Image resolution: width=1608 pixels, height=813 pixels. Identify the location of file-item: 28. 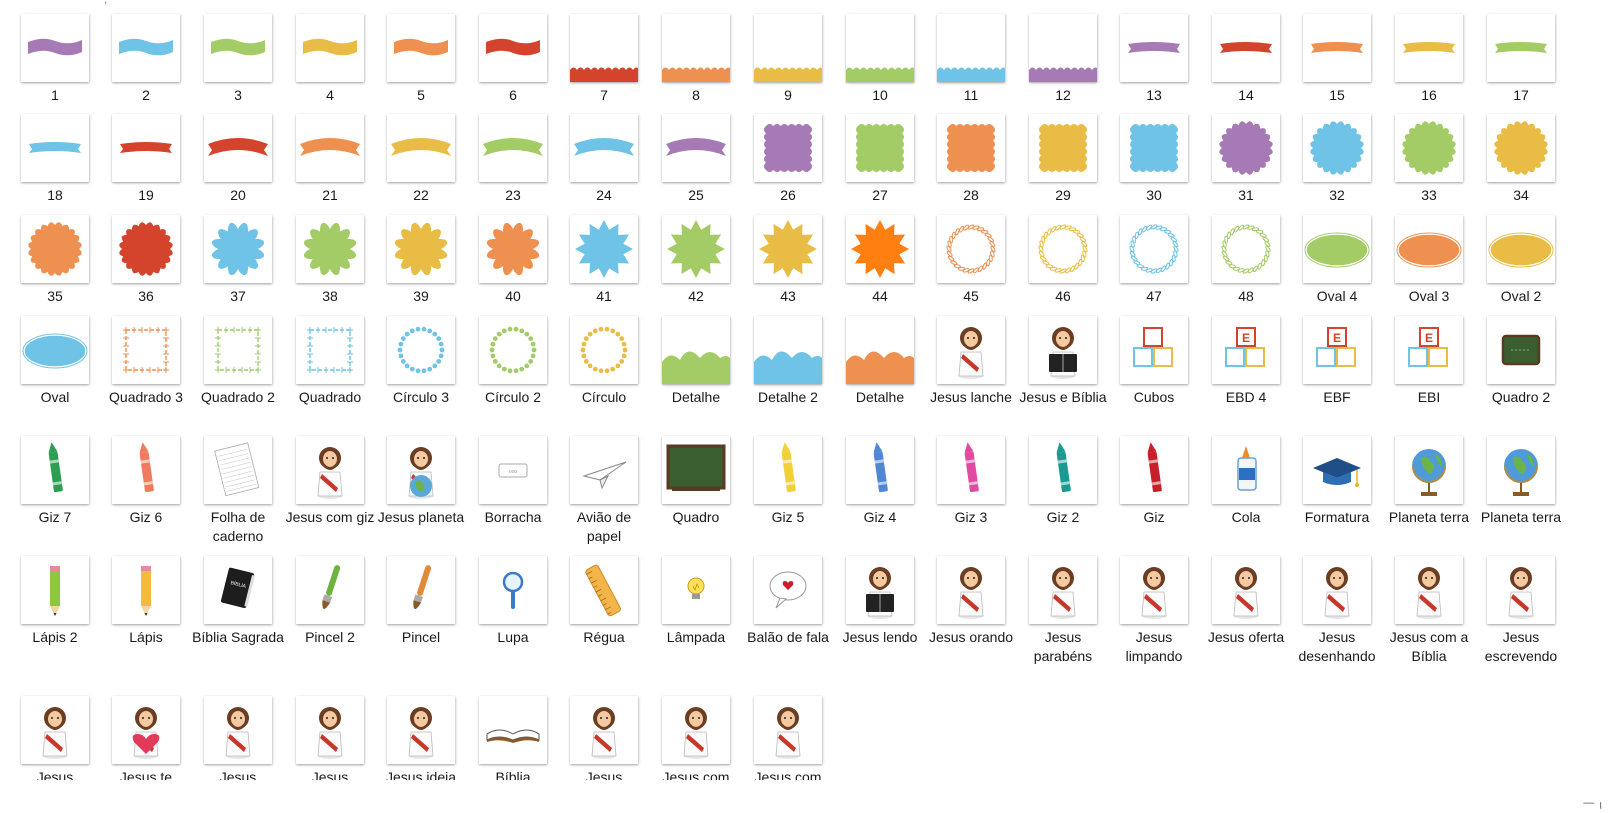
(971, 152).